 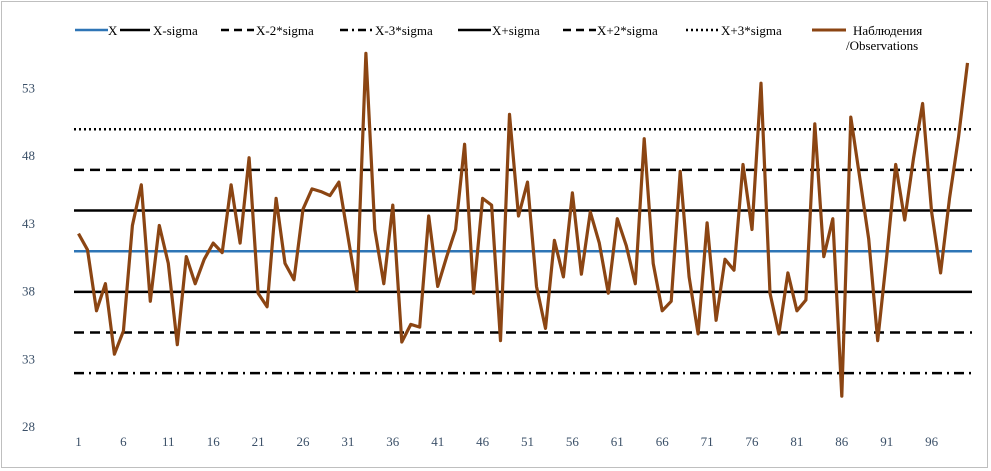 I want to click on x-tick-label: 46, so click(x=483, y=441).